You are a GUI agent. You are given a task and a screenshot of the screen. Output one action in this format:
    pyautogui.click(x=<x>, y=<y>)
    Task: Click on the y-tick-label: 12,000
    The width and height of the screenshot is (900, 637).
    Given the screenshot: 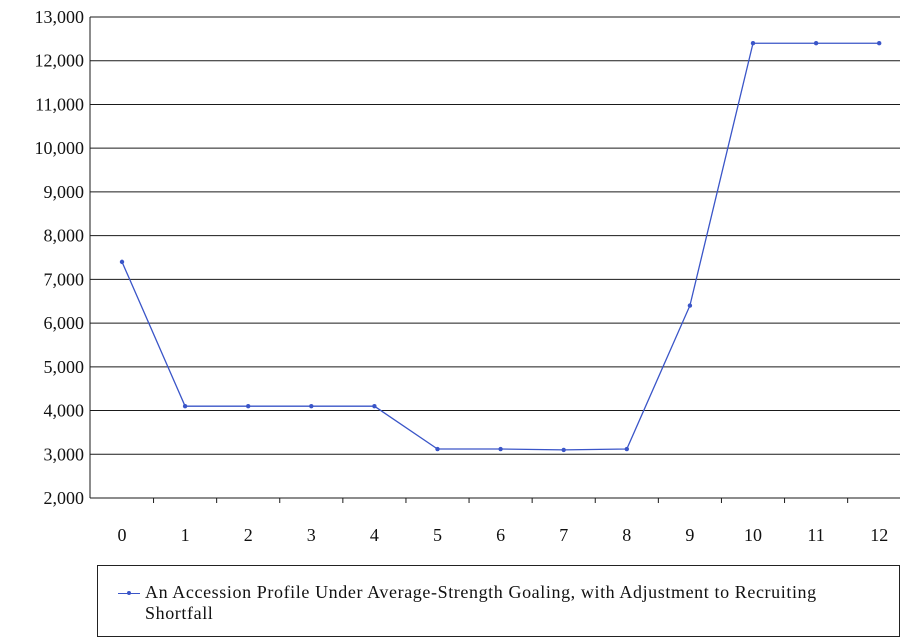 What is the action you would take?
    pyautogui.click(x=60, y=61)
    